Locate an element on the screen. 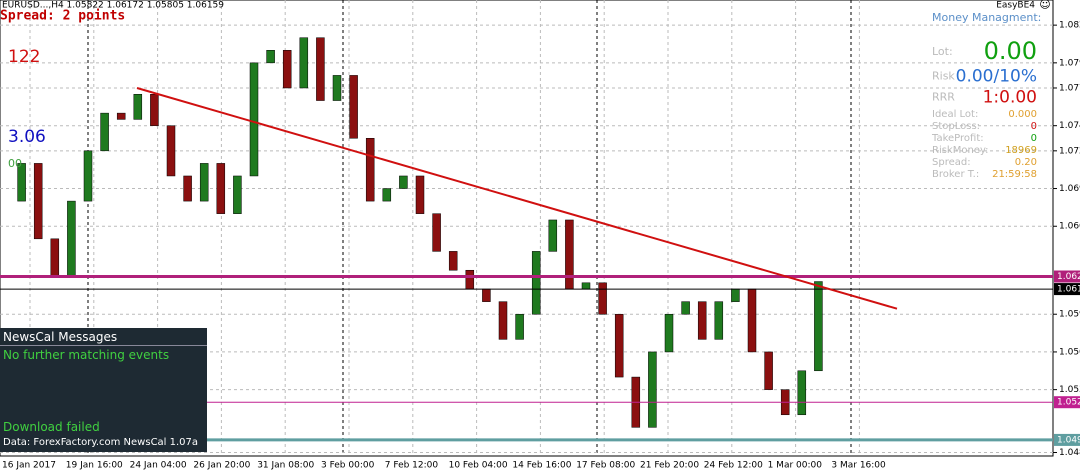 This screenshot has width=1080, height=471. x-tick-label: 19 Jan 16:00 is located at coordinates (94, 466).